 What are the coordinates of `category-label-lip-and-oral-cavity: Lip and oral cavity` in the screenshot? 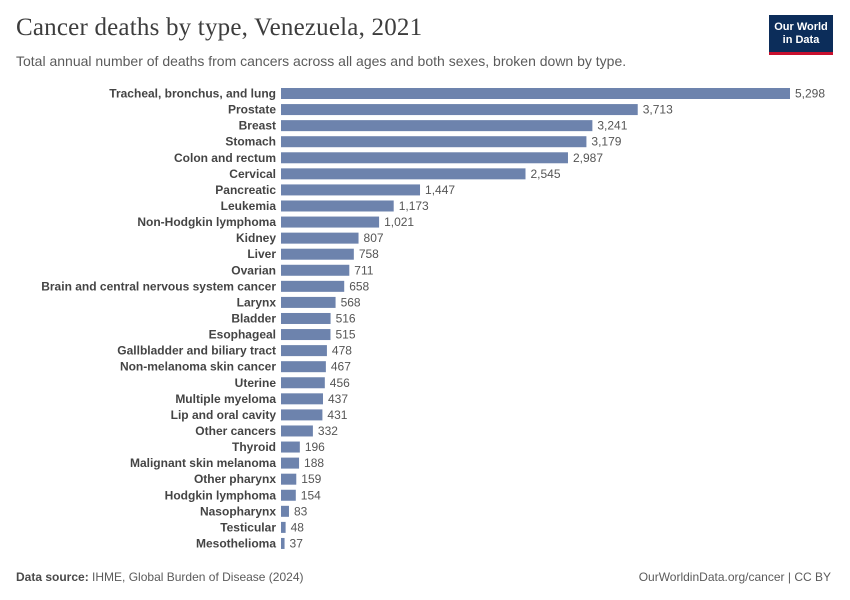 It's located at (224, 415).